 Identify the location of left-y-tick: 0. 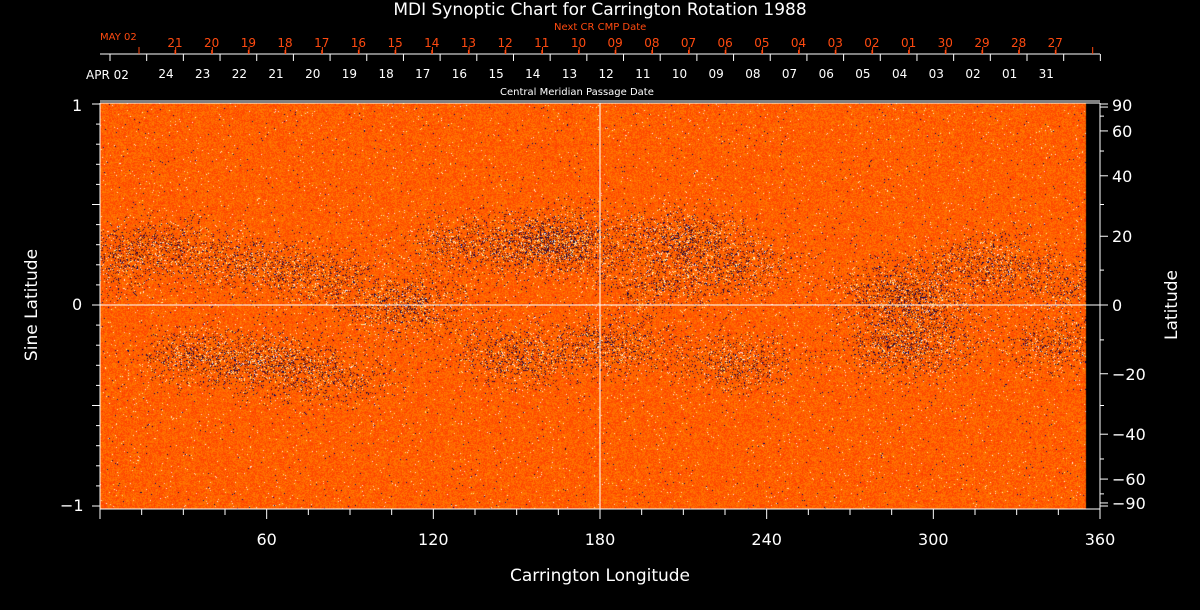
(77, 304).